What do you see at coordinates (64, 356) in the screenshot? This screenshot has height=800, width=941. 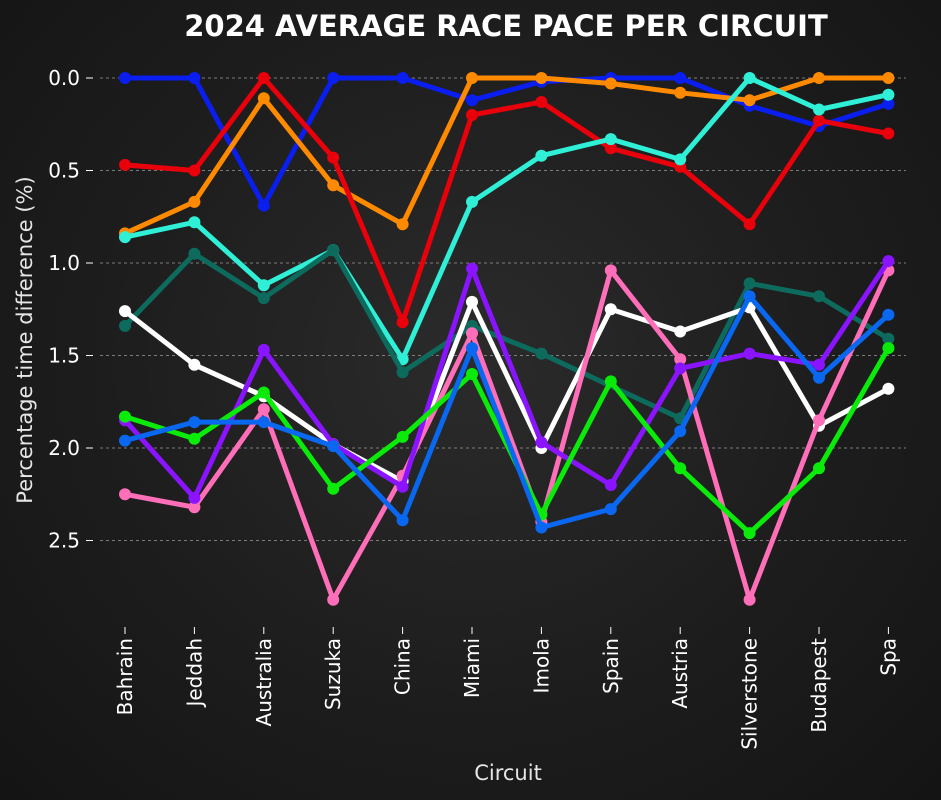 I see `y-tick-label: 1.5` at bounding box center [64, 356].